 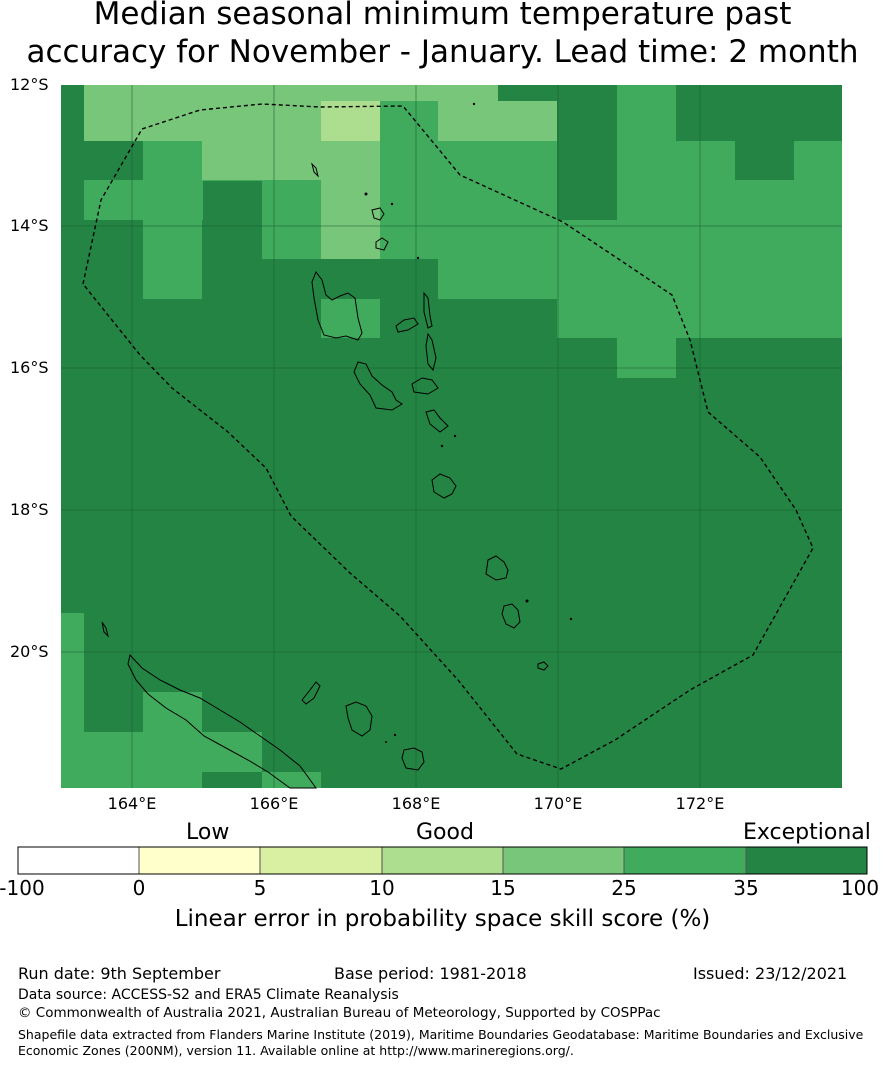 I want to click on lat-label-12s: 12°S, so click(x=29, y=84).